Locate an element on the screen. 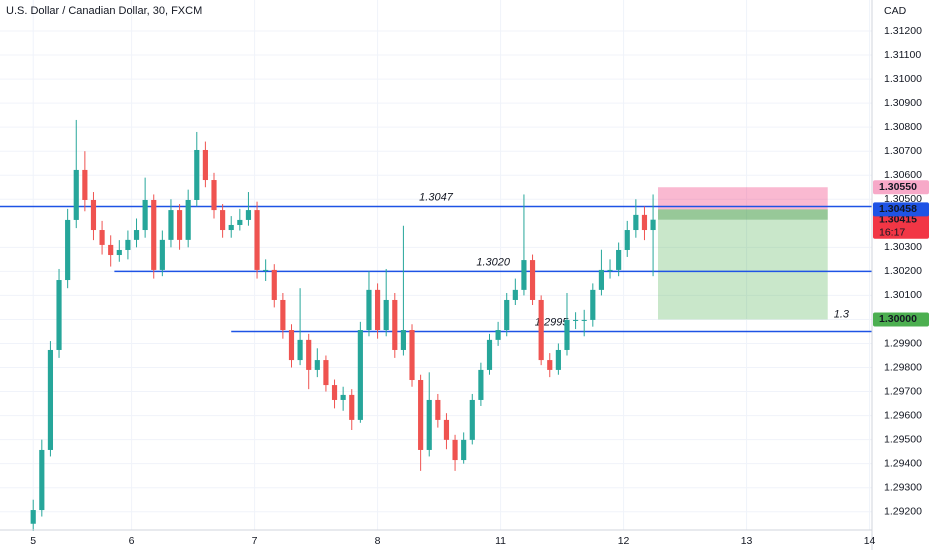 This screenshot has width=932, height=550. chart-title: U.S. Dollar / Canadian Dollar, 30, FXCM is located at coordinates (104, 11).